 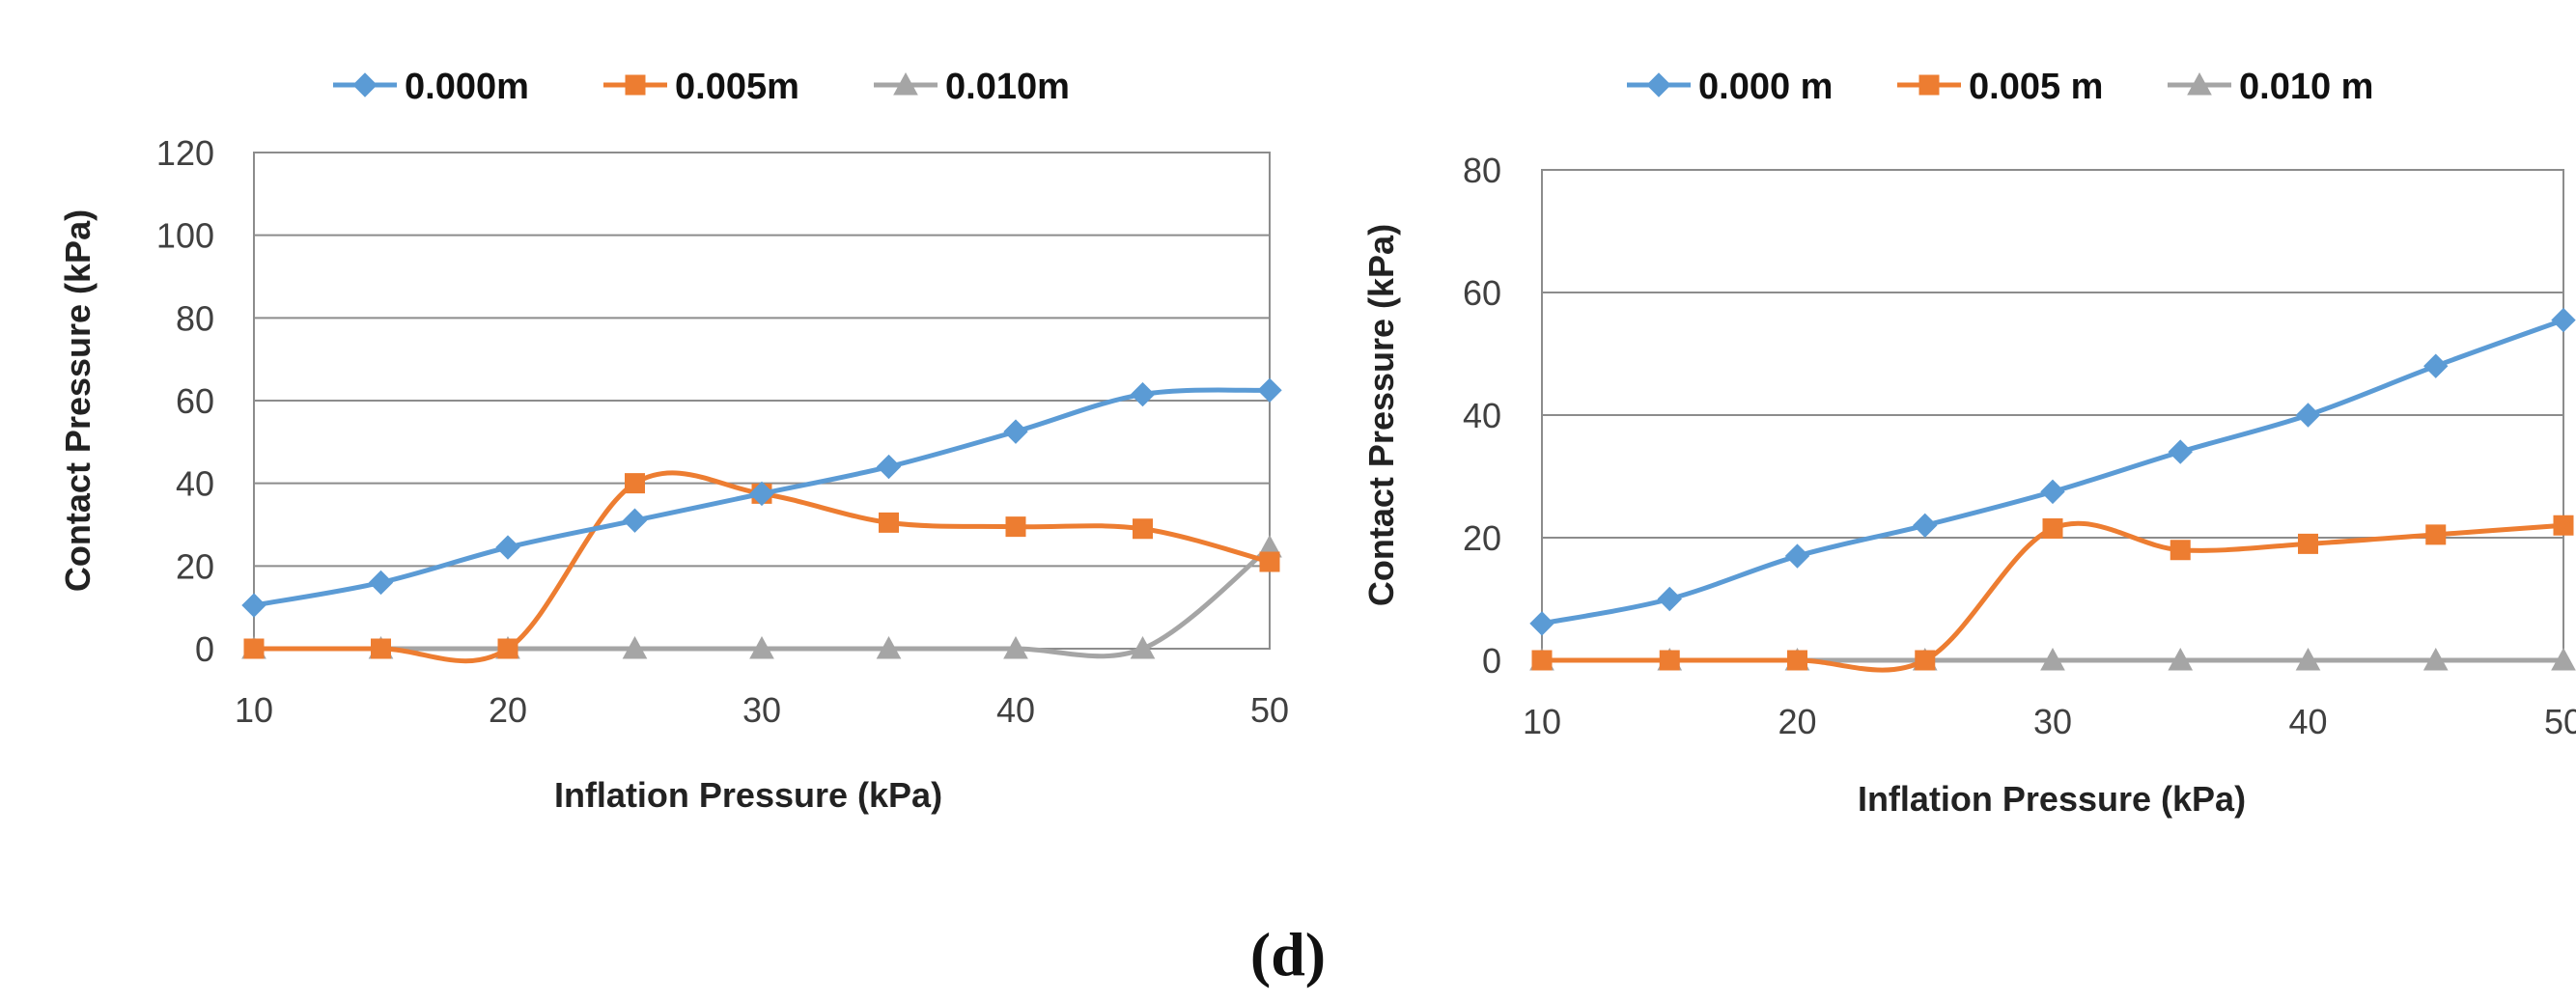 I want to click on y-tick-label: 120, so click(x=185, y=153).